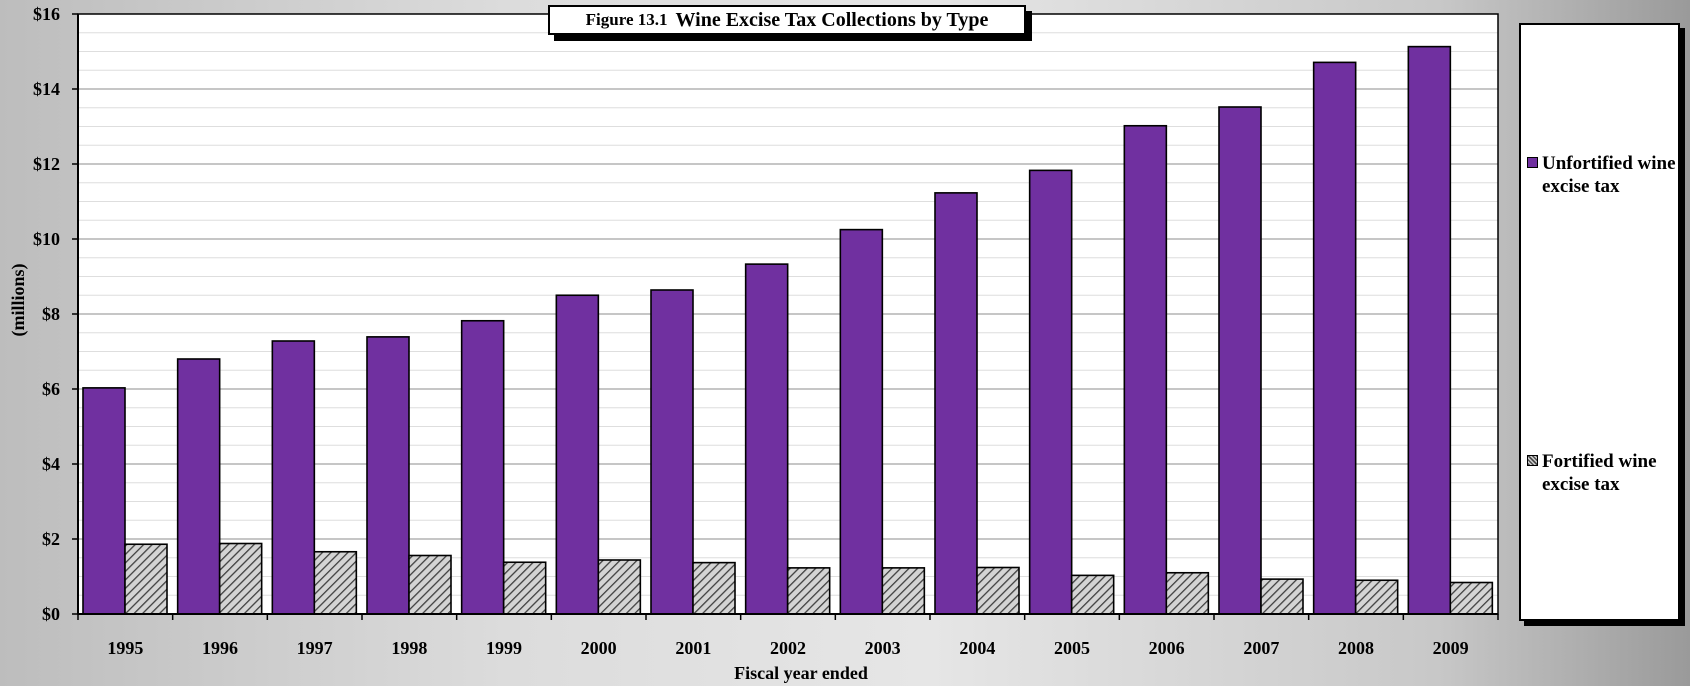 The image size is (1690, 686). I want to click on x-tick-label: 2005, so click(1072, 648).